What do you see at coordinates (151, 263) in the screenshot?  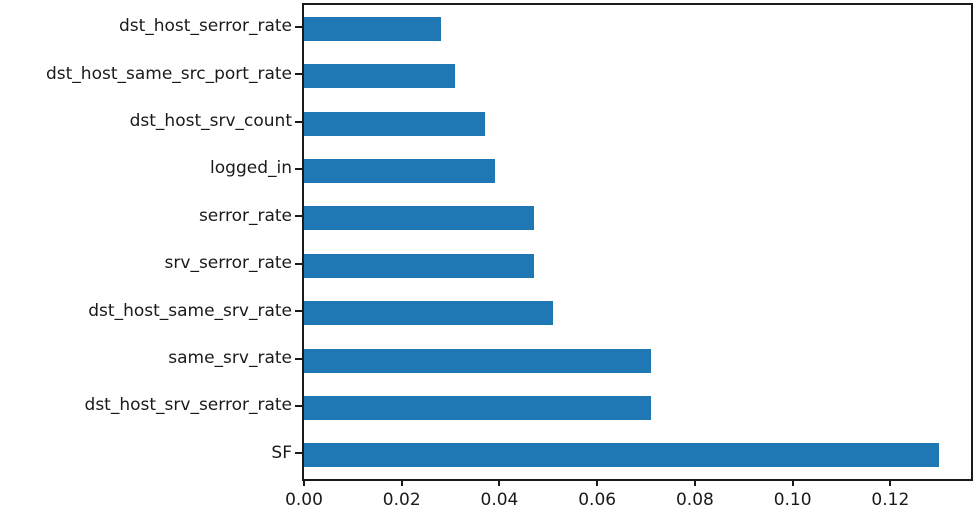 I see `y-label-row: srv_serror_rate` at bounding box center [151, 263].